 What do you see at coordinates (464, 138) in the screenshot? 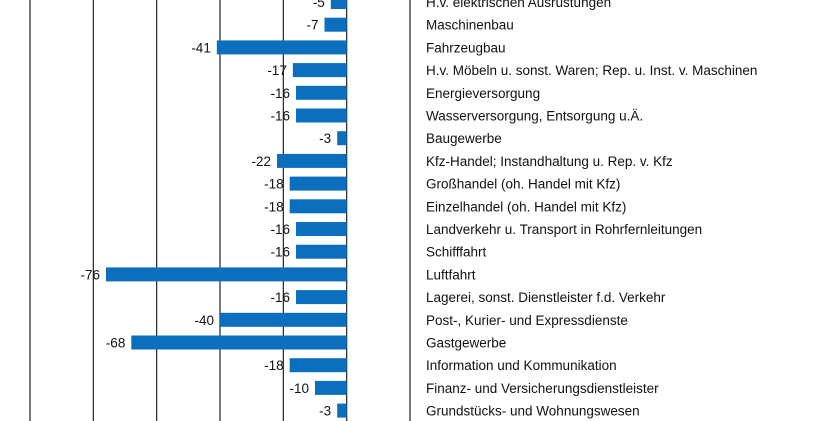
I see `category-label: Baugewerbe` at bounding box center [464, 138].